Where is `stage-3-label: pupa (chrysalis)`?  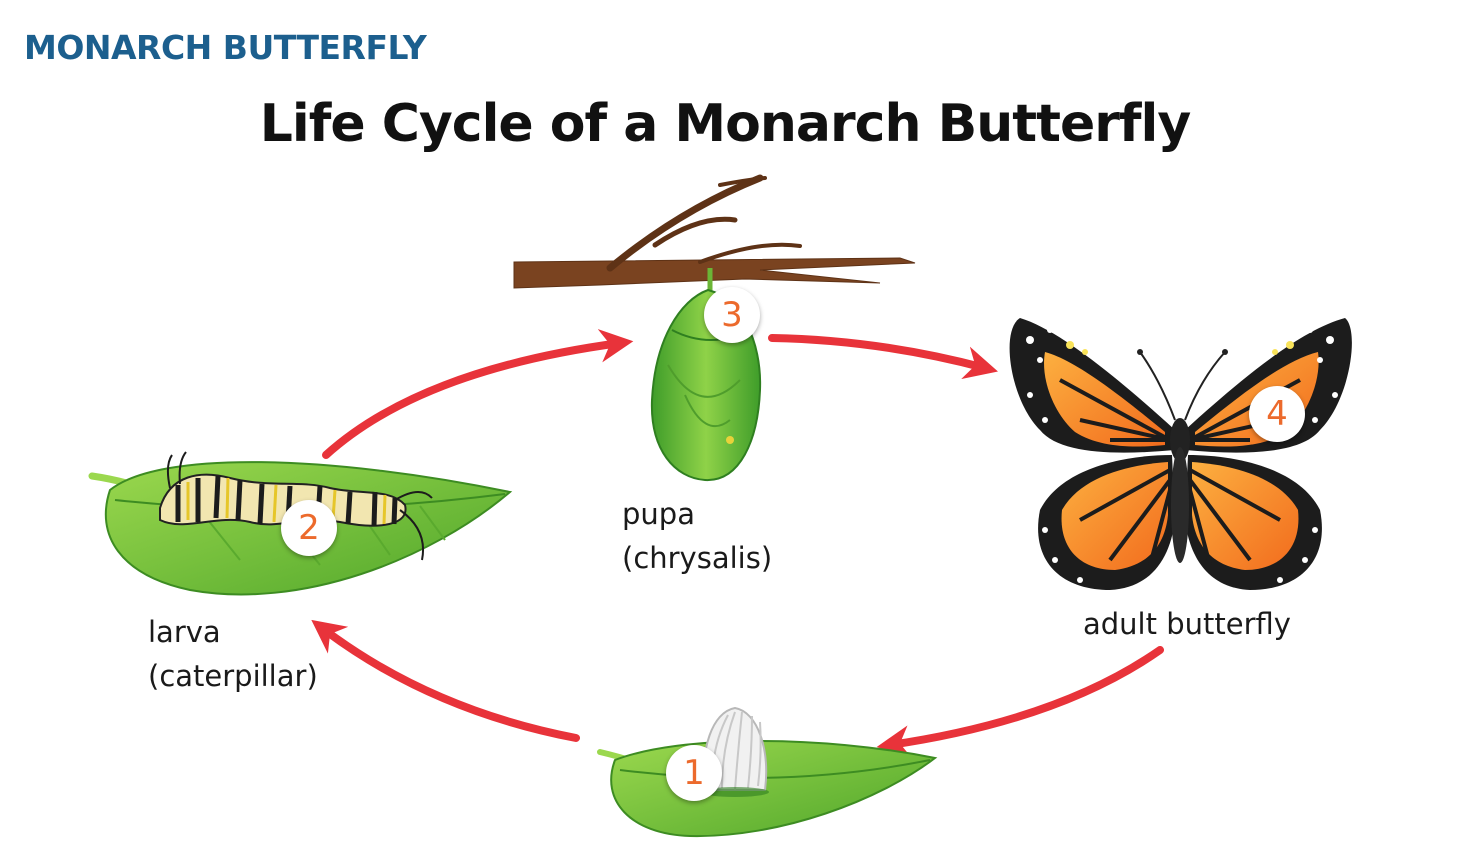
stage-3-label: pupa (chrysalis) is located at coordinates (697, 536).